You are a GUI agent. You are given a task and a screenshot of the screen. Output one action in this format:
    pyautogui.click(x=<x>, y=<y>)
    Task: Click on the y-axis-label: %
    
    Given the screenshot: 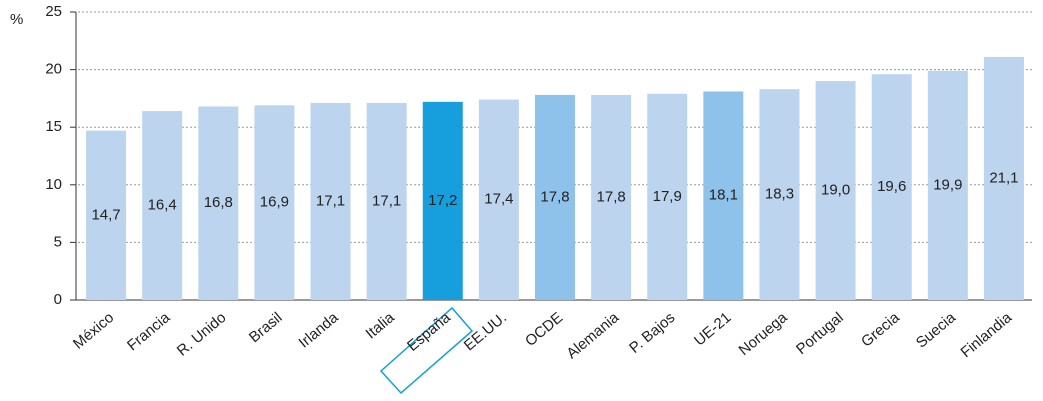 What is the action you would take?
    pyautogui.click(x=16, y=19)
    